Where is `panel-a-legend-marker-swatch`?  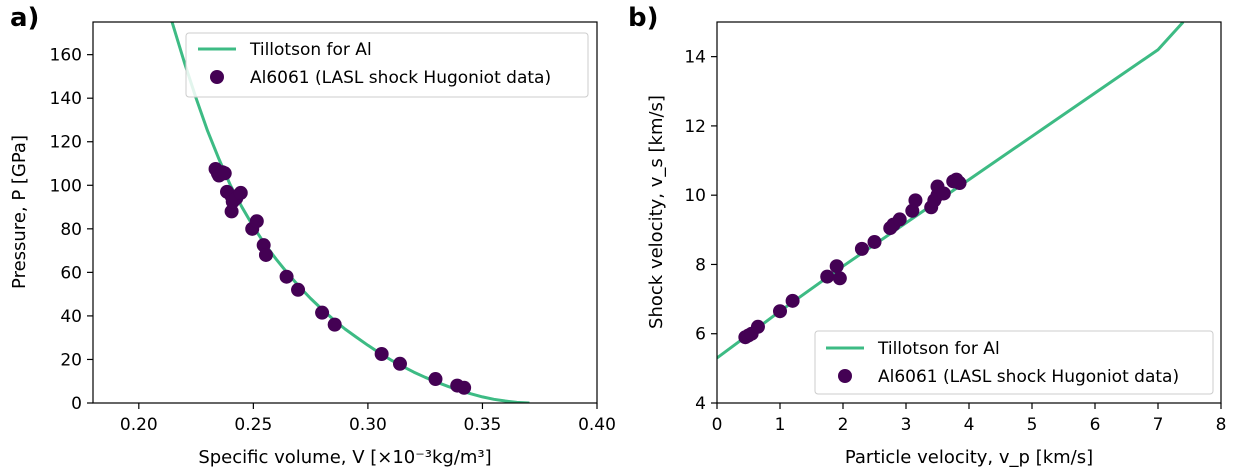 panel-a-legend-marker-swatch is located at coordinates (217, 77).